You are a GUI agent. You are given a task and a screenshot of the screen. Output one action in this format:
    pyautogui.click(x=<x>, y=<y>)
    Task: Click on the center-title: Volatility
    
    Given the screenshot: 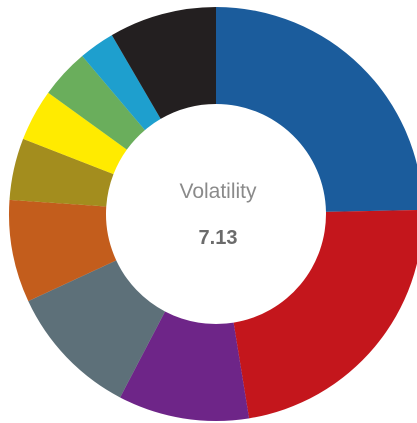 What is the action you would take?
    pyautogui.click(x=218, y=191)
    